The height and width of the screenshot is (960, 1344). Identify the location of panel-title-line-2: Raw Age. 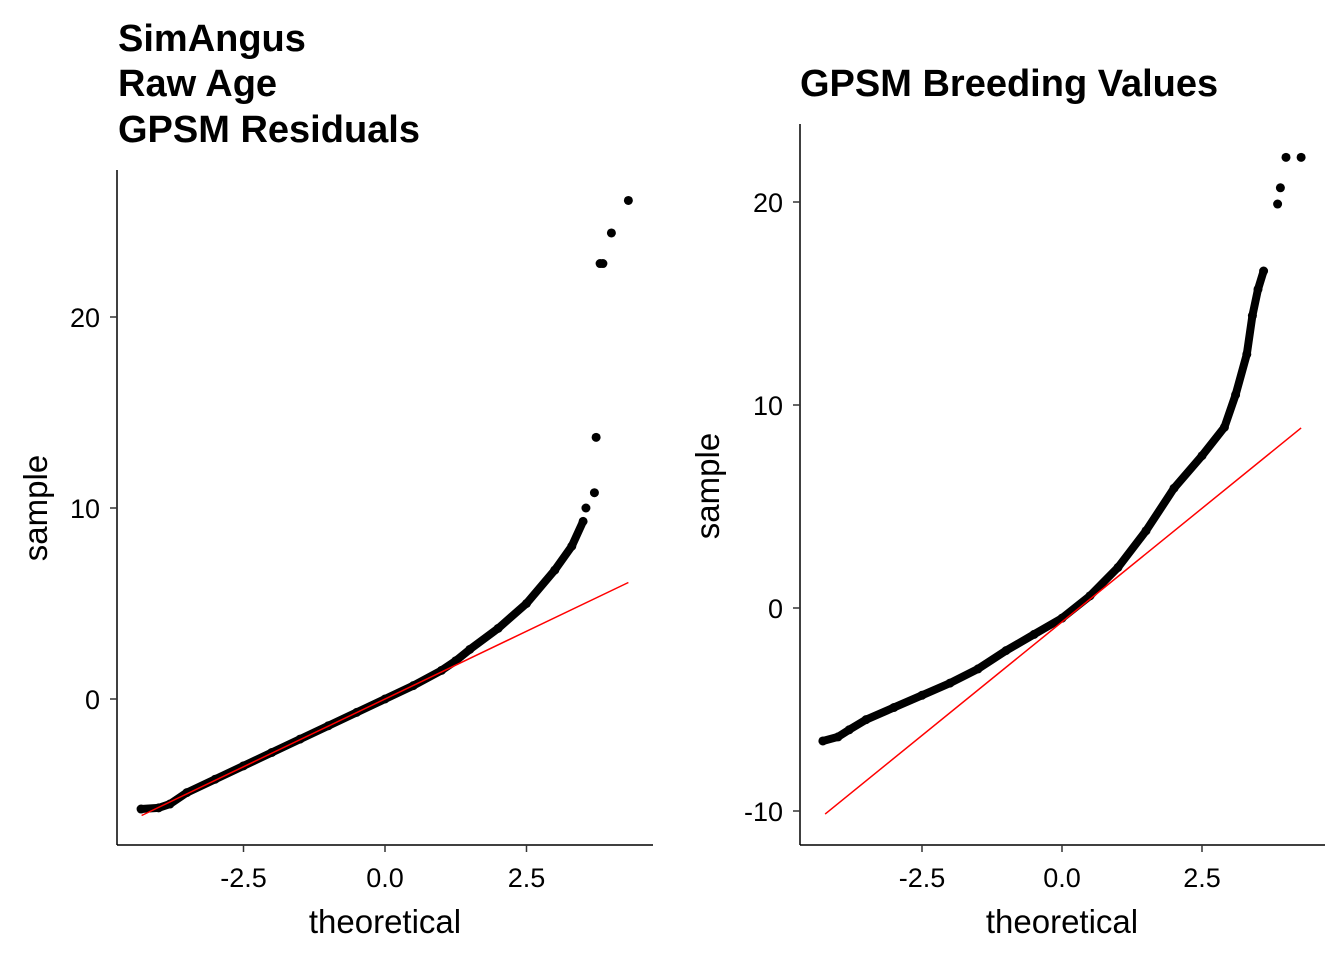
(197, 84).